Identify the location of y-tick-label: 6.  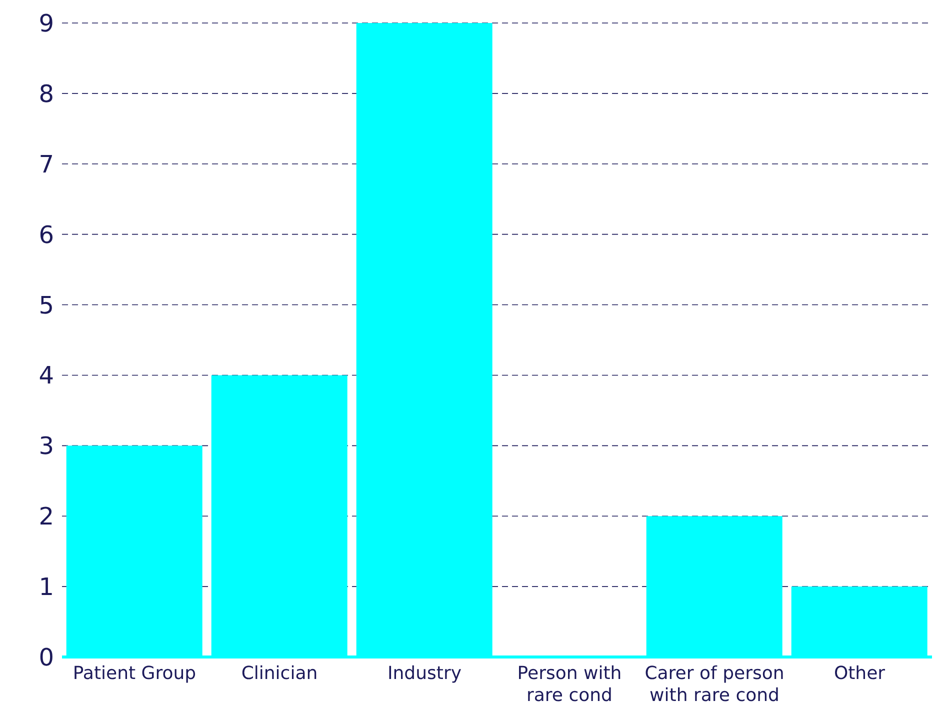
(46, 234).